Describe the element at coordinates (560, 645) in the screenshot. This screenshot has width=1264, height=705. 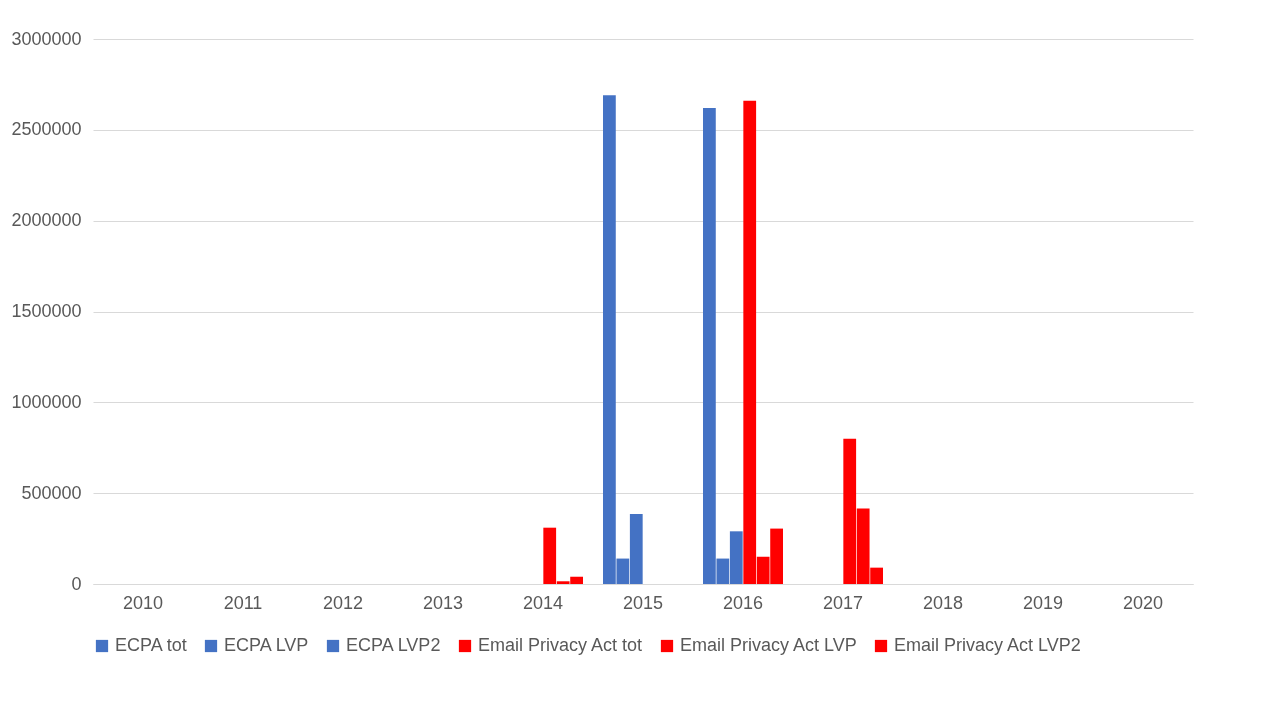
I see `legend-label: Email Privacy Act tot` at that location.